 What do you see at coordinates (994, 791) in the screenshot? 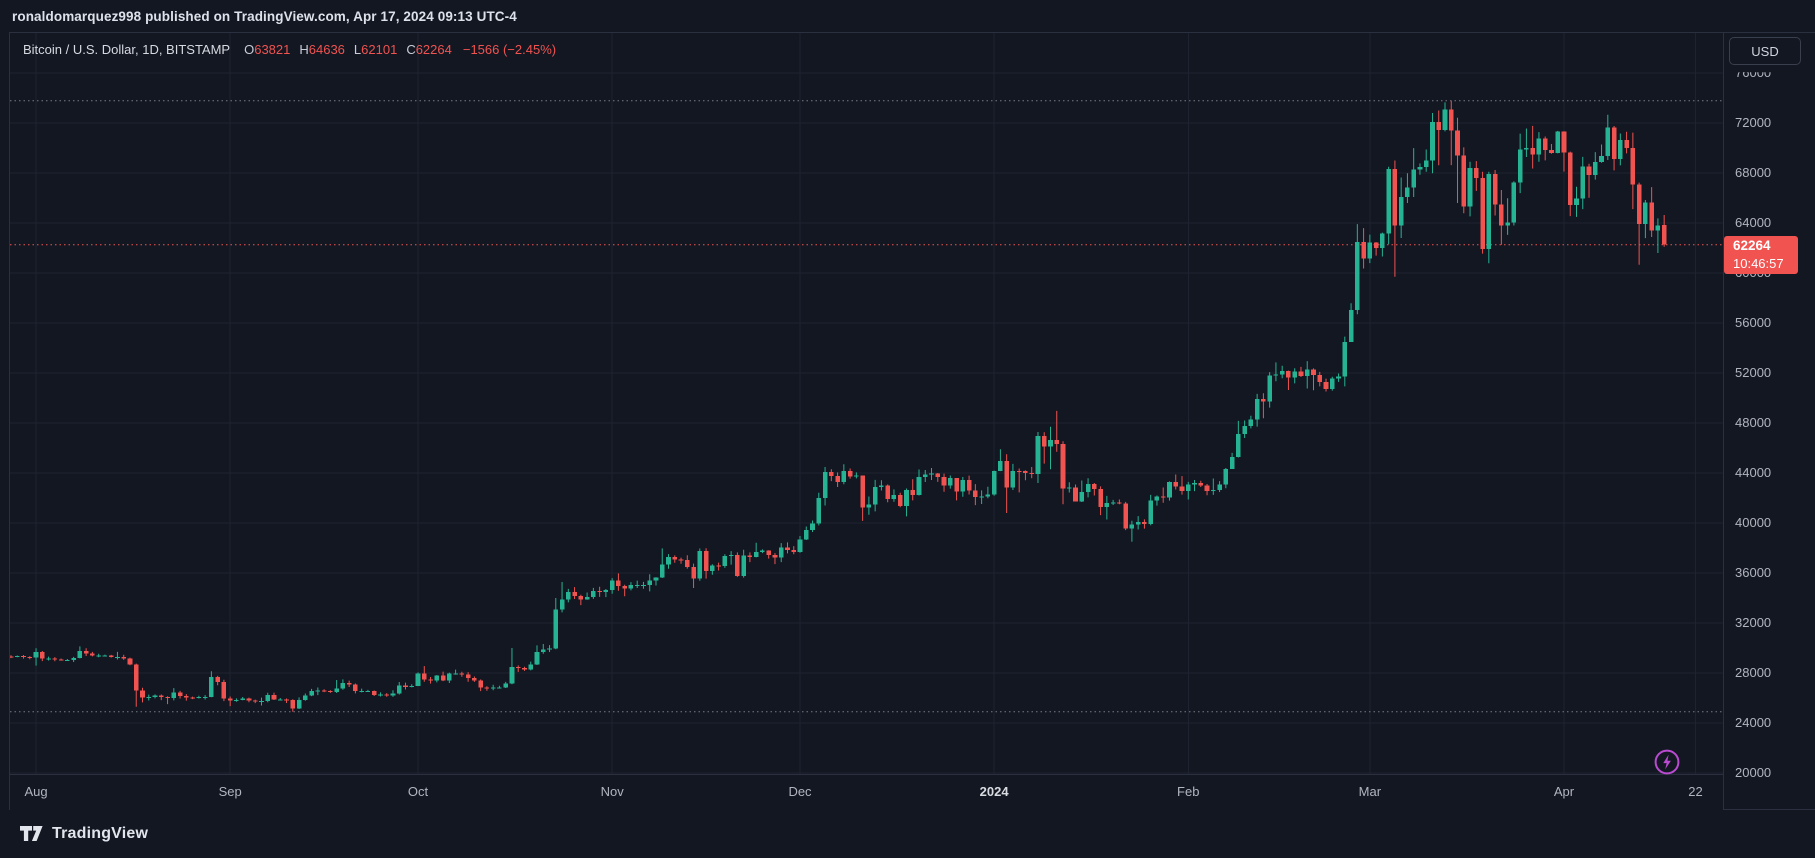
I see `time-tick-label: 2024` at bounding box center [994, 791].